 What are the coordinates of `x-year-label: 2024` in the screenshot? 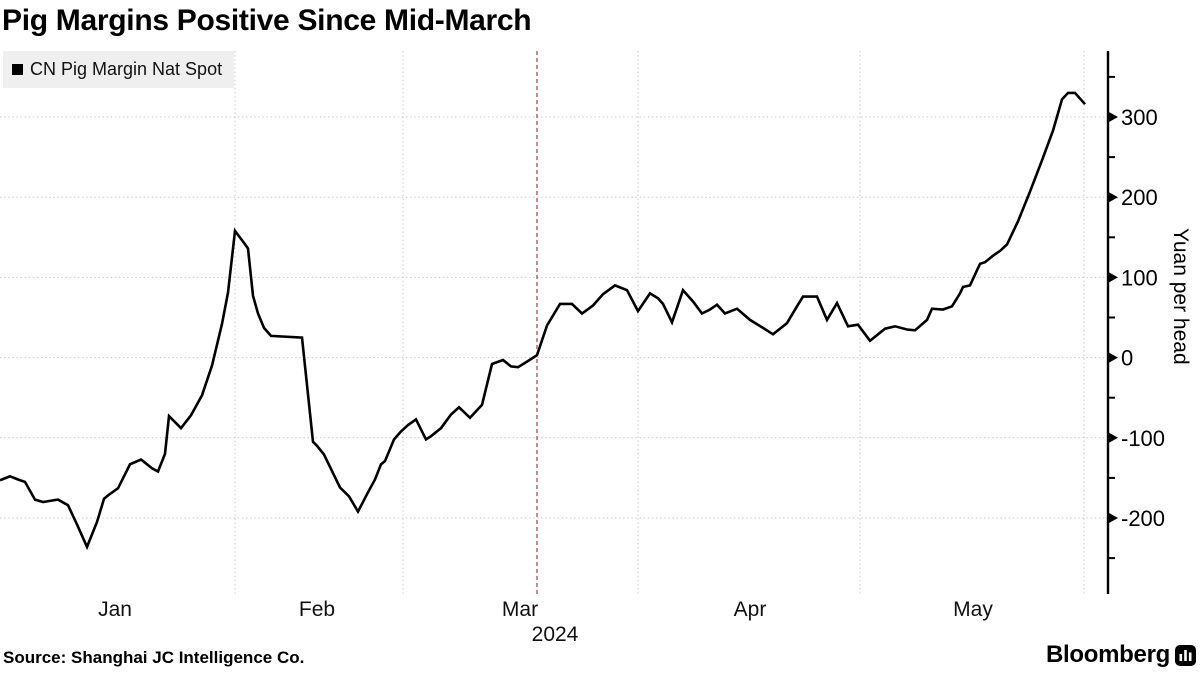 It's located at (555, 634).